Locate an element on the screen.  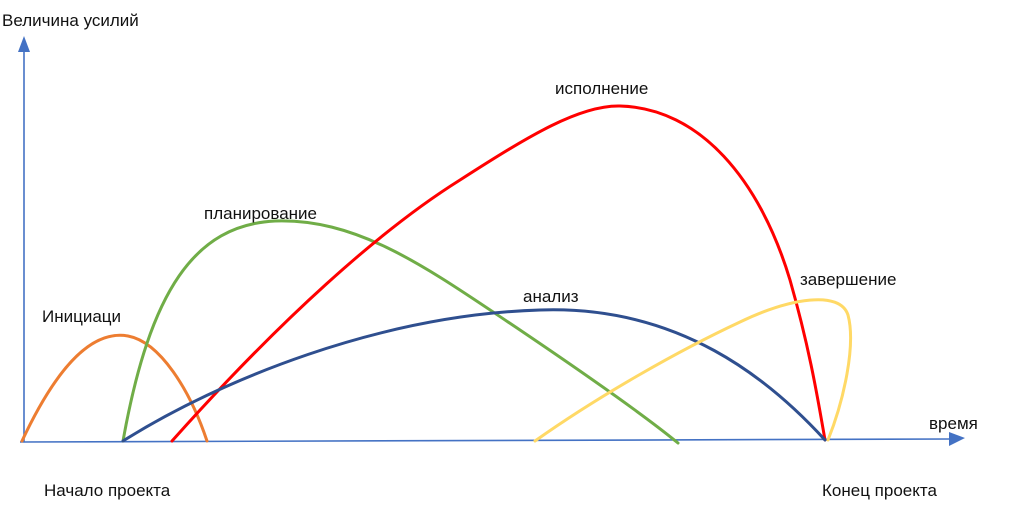
x-axis-label: время is located at coordinates (953, 423).